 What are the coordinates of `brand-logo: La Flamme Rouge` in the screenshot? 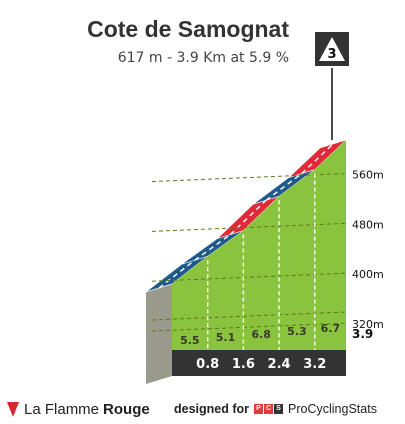 It's located at (78, 409).